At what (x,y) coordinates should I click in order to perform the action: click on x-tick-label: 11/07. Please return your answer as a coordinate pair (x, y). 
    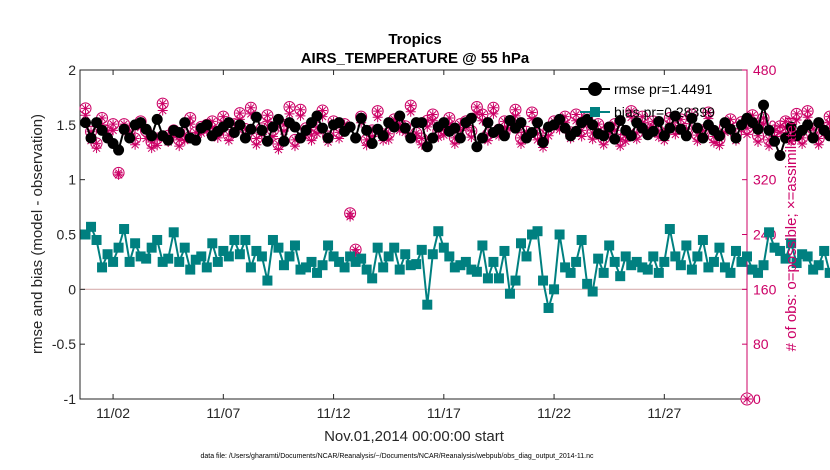
    Looking at the image, I should click on (223, 413).